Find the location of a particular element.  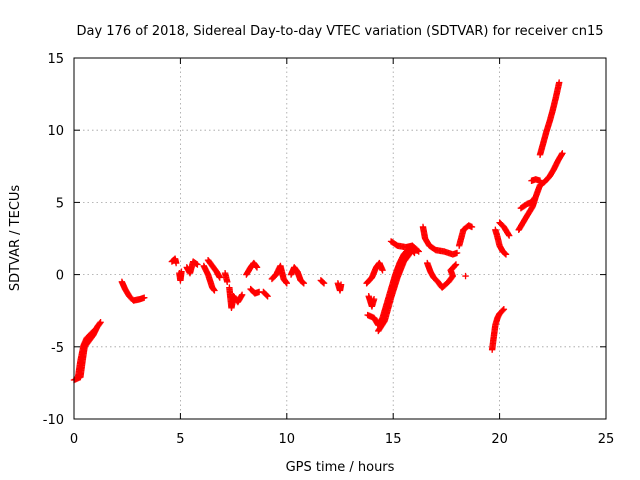

y-tick-label: 0 is located at coordinates (60, 276).